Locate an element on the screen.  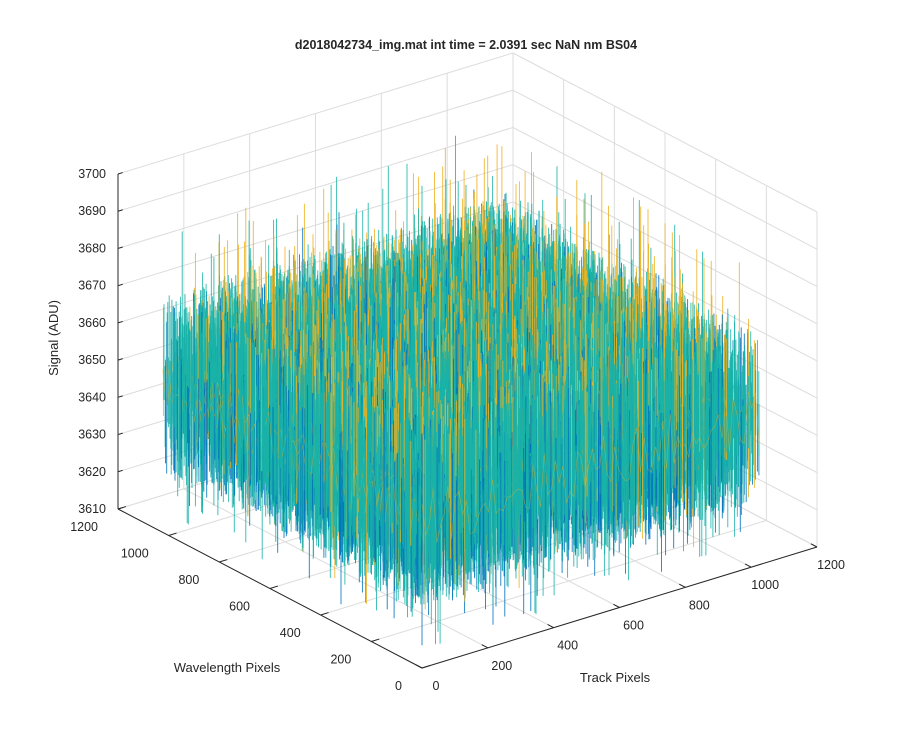
floor-grid-line is located at coordinates (569, 581).